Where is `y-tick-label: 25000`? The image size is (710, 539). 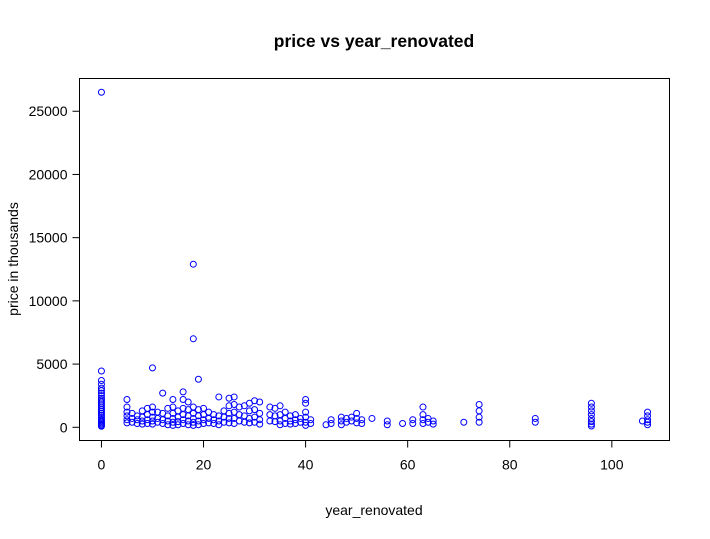
y-tick-label: 25000 is located at coordinates (48, 111).